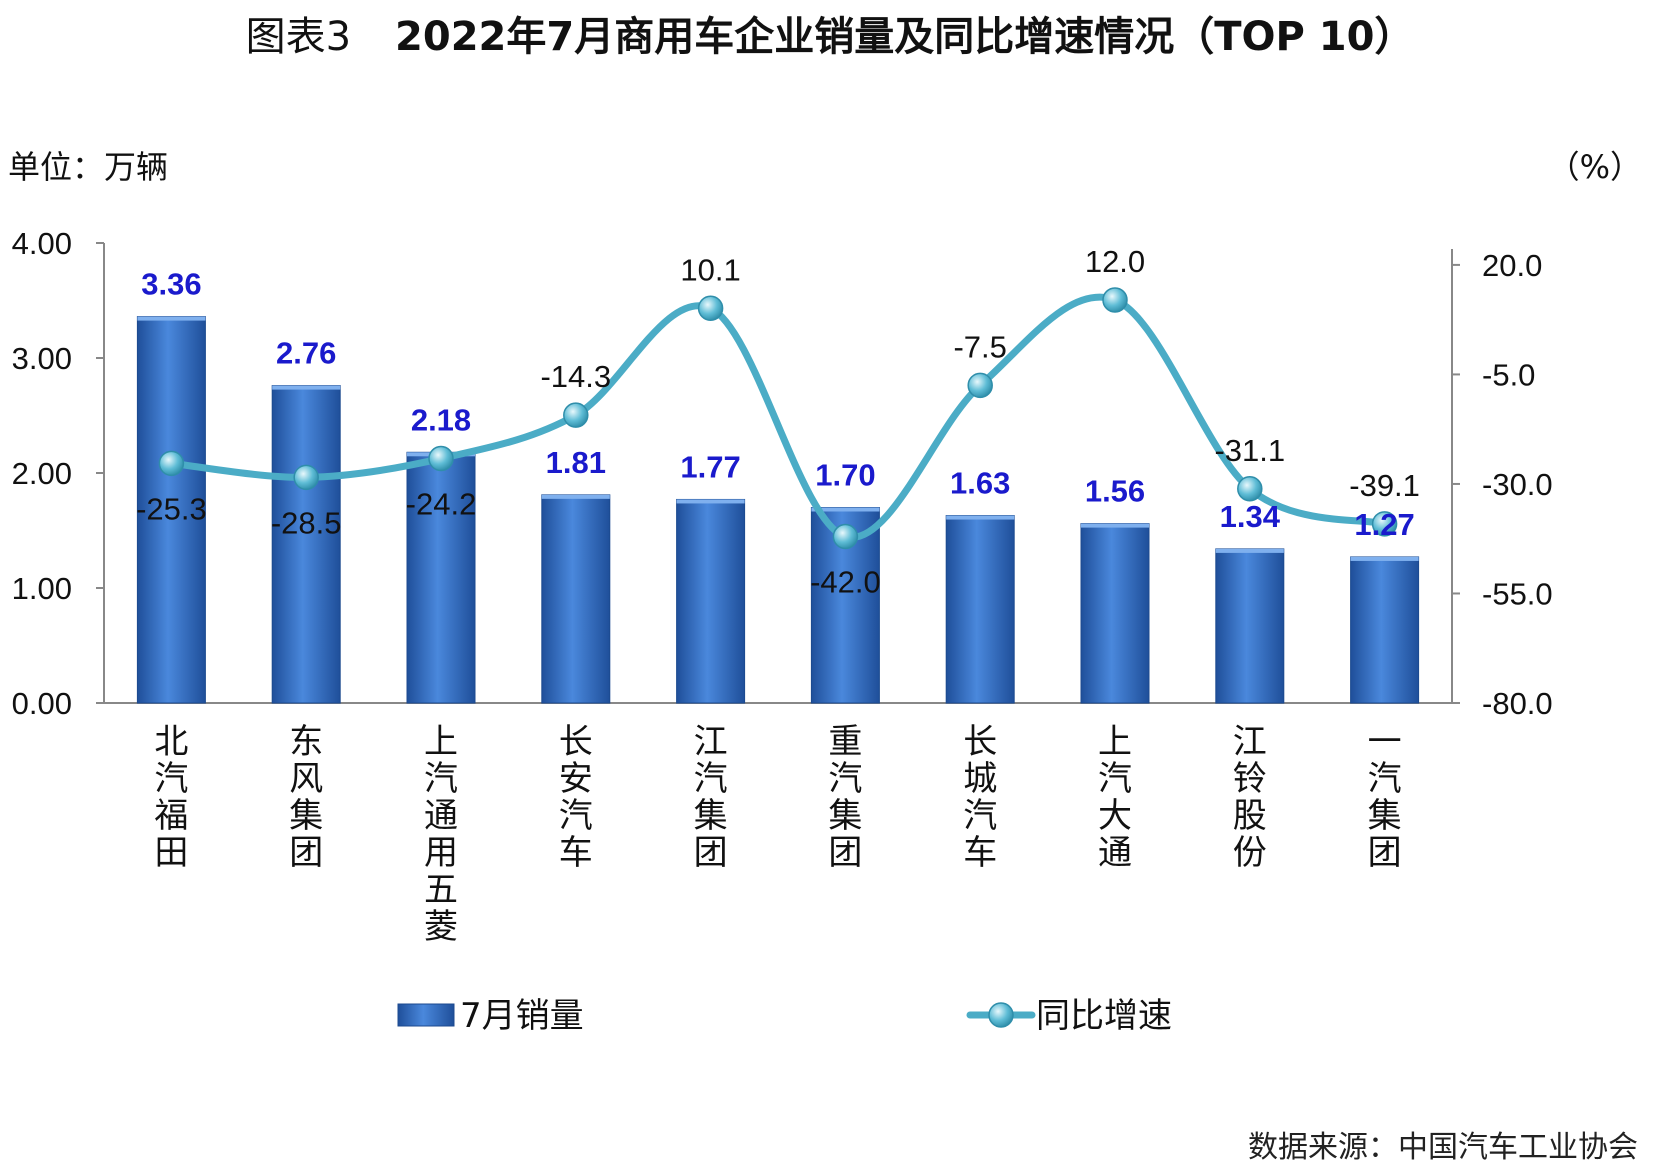 This screenshot has height=1166, width=1660. I want to click on category-label: 上汽通用五菱, so click(441, 834).